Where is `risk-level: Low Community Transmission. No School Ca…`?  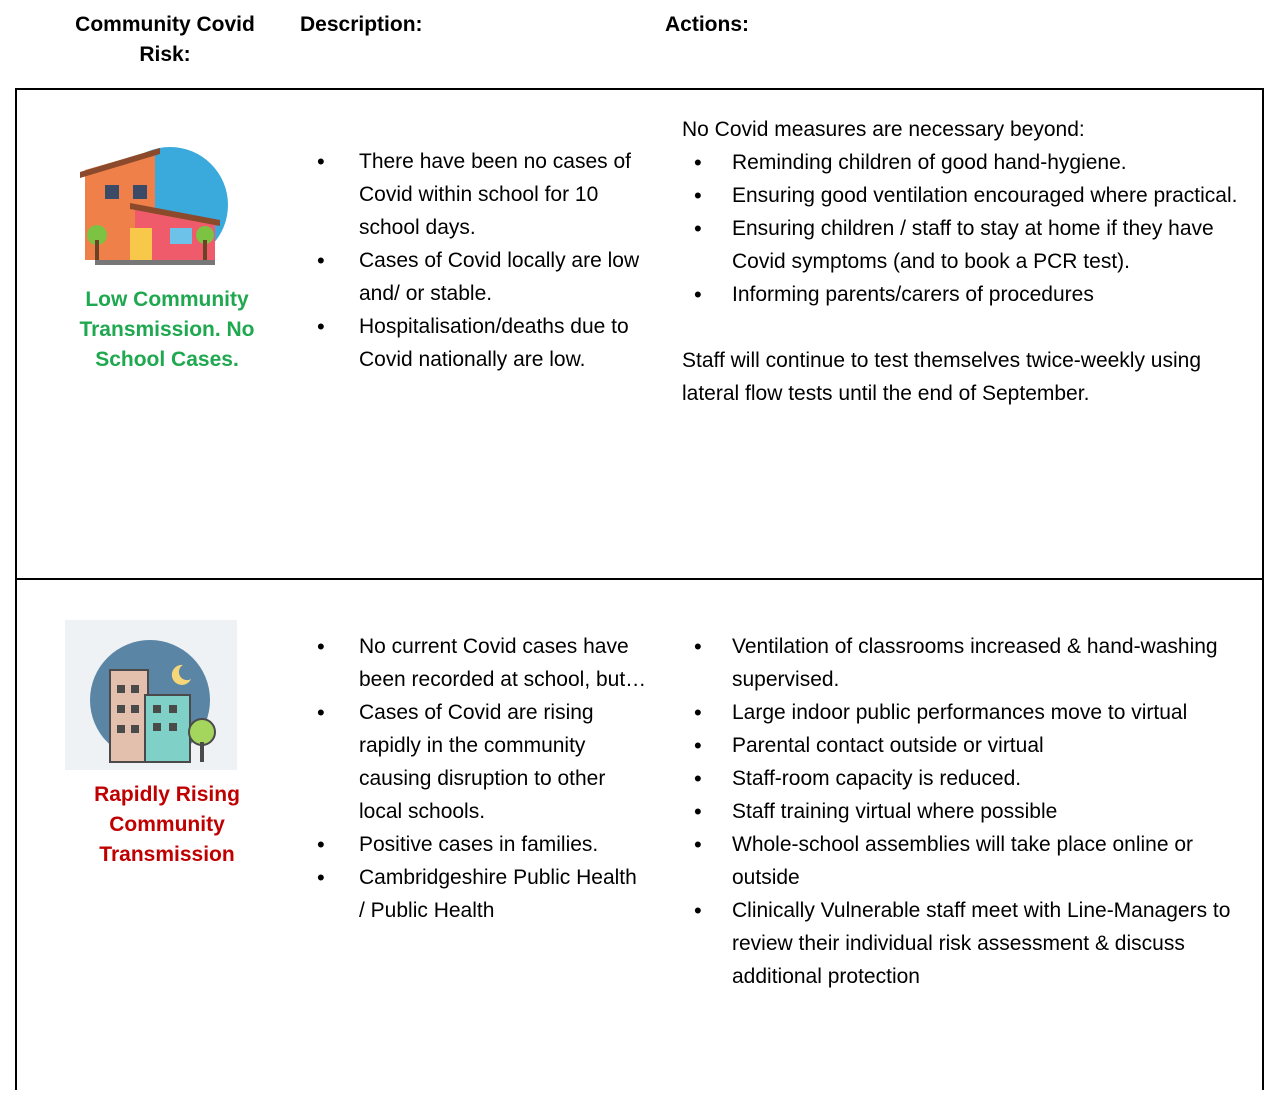
risk-level: Low Community Transmission. No School Ca… is located at coordinates (167, 329).